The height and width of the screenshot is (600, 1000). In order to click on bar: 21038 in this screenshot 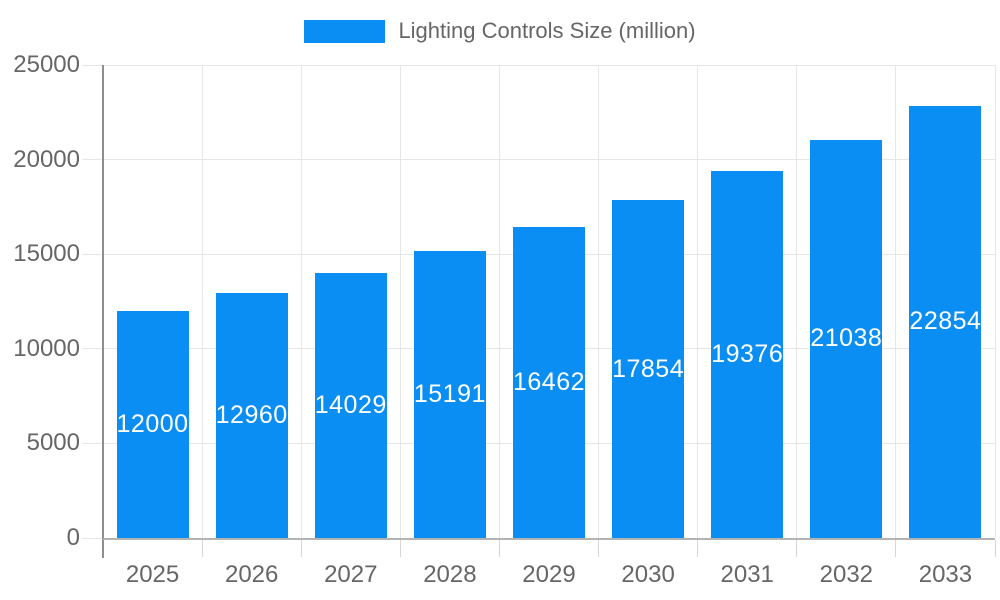, I will do `click(846, 338)`.